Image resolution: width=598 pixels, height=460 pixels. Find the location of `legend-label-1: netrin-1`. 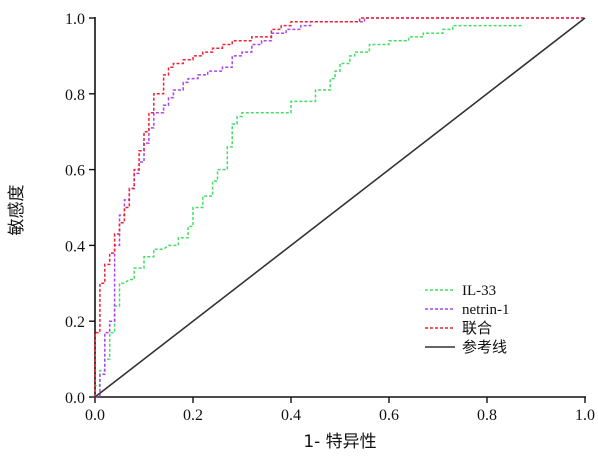

legend-label-1: netrin-1 is located at coordinates (485, 310).